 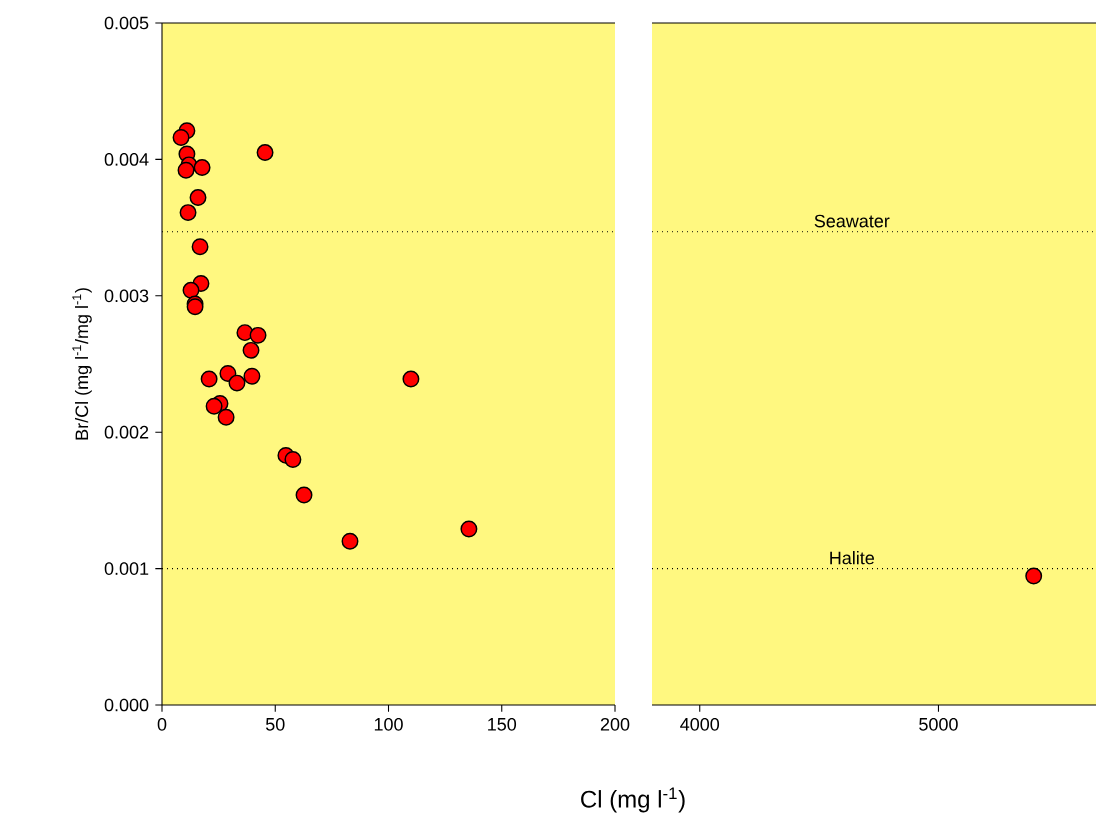 I want to click on y-tick-label: 0.000, so click(x=126, y=705).